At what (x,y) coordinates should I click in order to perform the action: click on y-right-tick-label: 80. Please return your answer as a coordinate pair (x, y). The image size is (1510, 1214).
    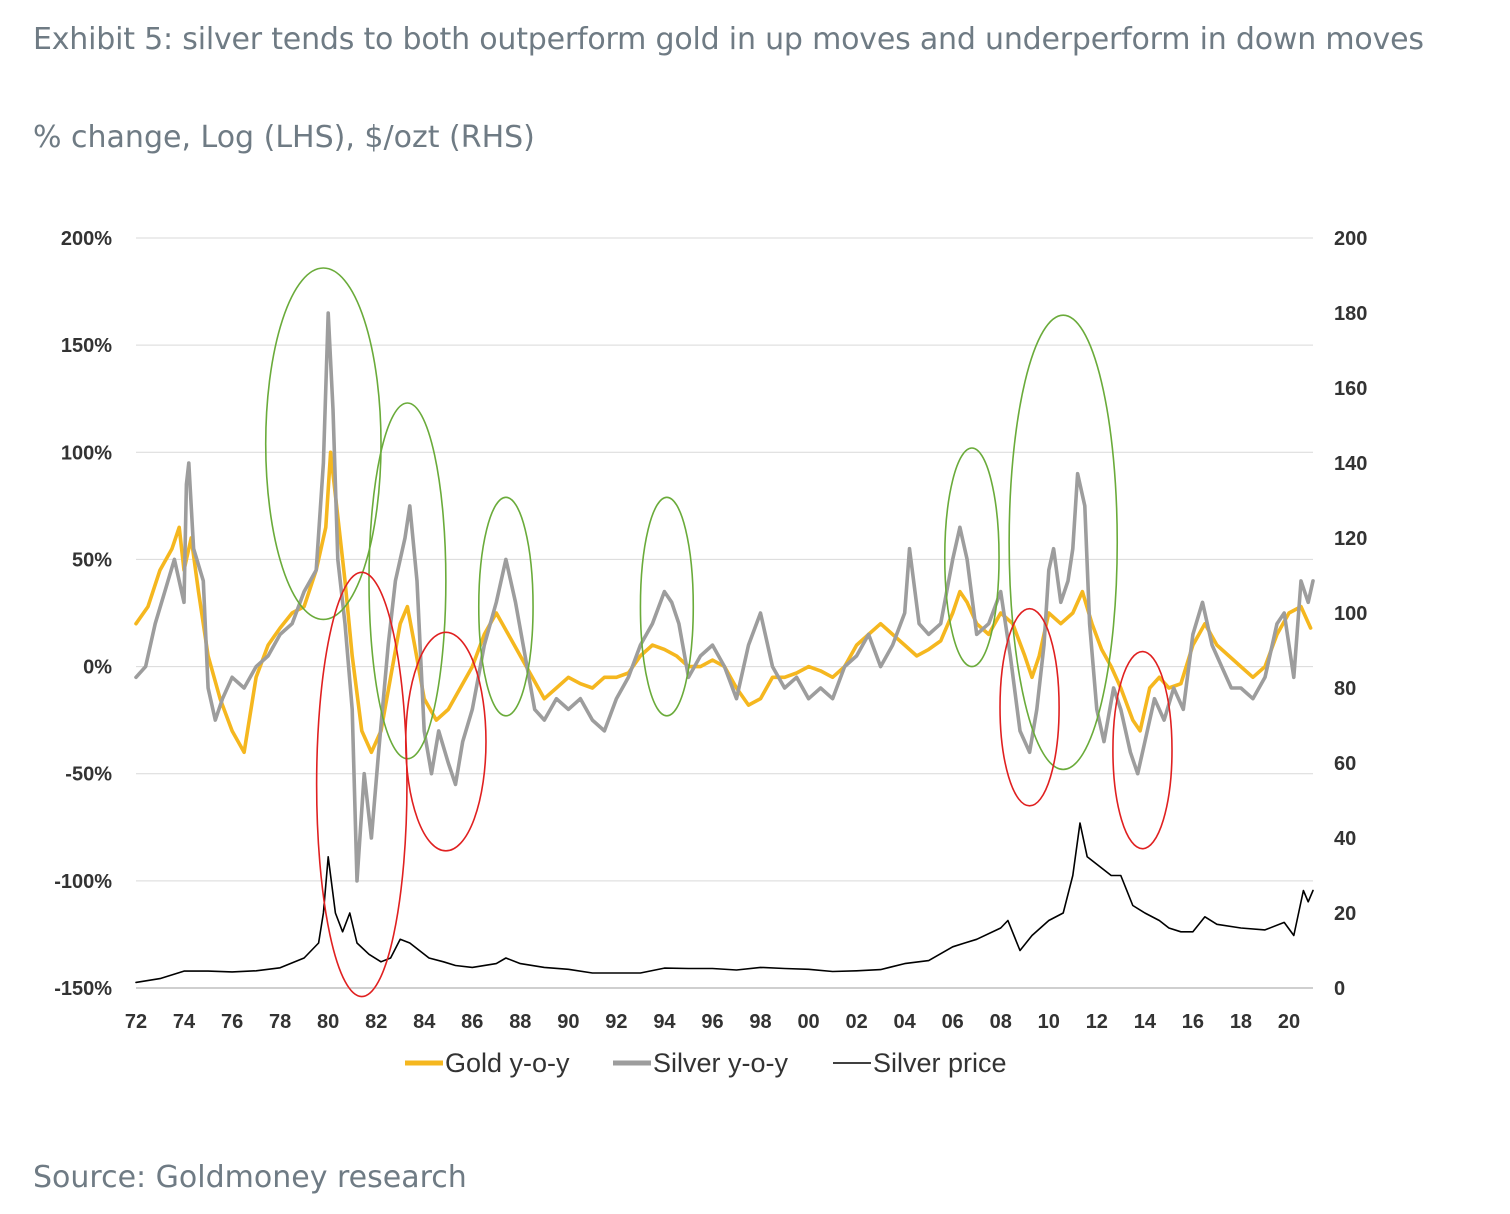
    Looking at the image, I should click on (1345, 689).